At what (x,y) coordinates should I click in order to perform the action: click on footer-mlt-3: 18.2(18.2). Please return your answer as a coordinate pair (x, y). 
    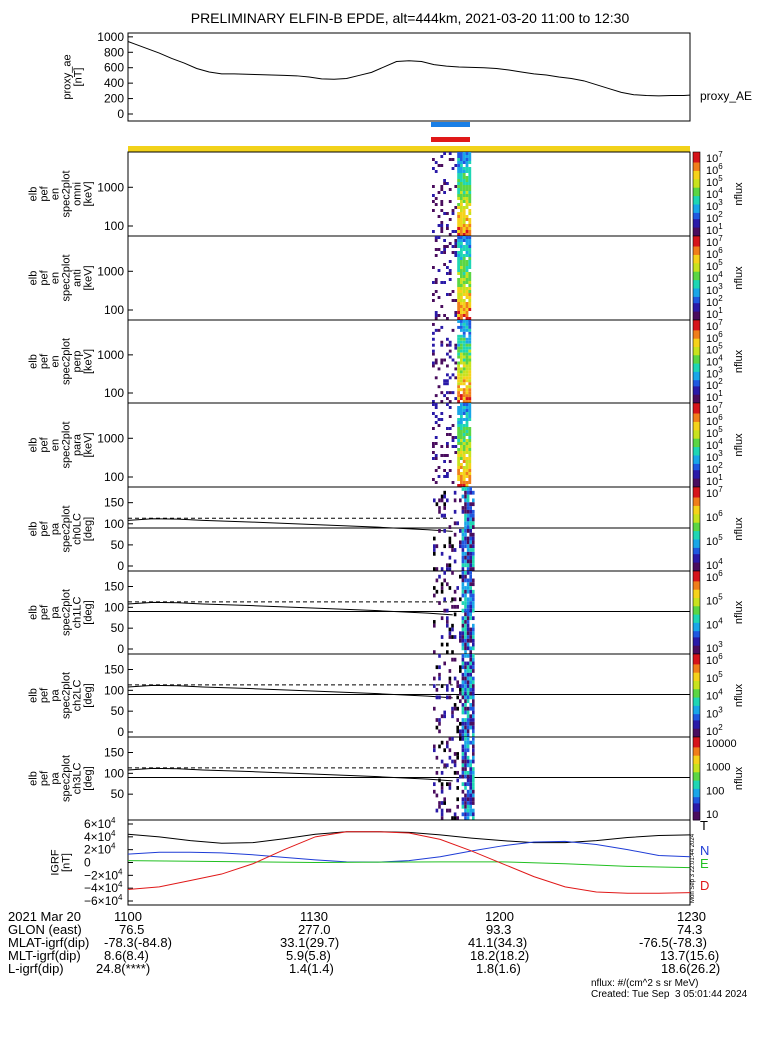
    Looking at the image, I should click on (500, 955).